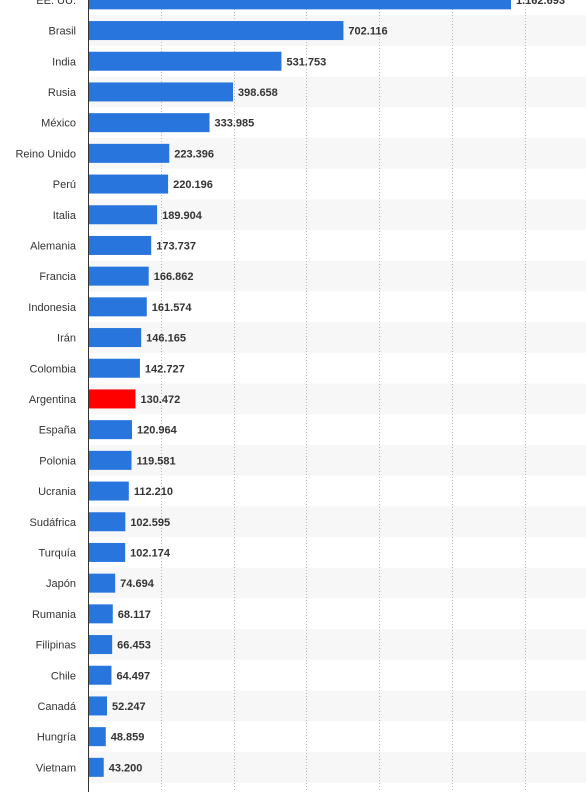 This screenshot has width=586, height=792. Describe the element at coordinates (66, 339) in the screenshot. I see `category-label: Irán` at that location.